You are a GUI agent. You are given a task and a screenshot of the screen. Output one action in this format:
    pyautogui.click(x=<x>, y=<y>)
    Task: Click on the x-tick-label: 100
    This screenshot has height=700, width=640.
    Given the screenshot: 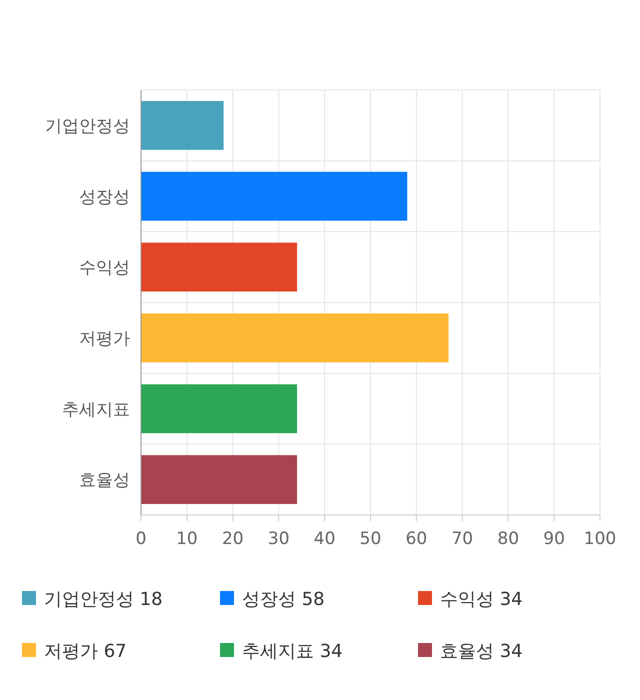 What is the action you would take?
    pyautogui.click(x=600, y=539)
    